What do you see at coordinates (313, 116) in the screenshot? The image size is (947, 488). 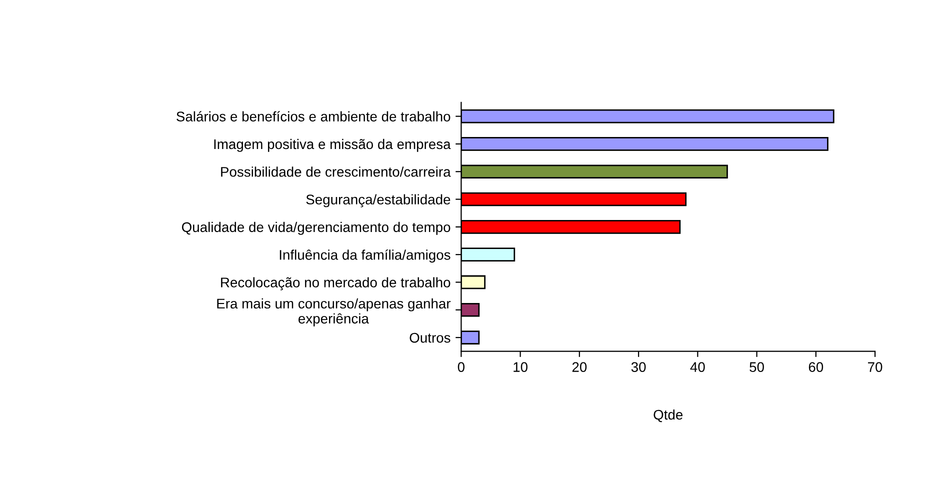 I see `y-tick-label: Salários e benefícios e ambiente de trabalho` at bounding box center [313, 116].